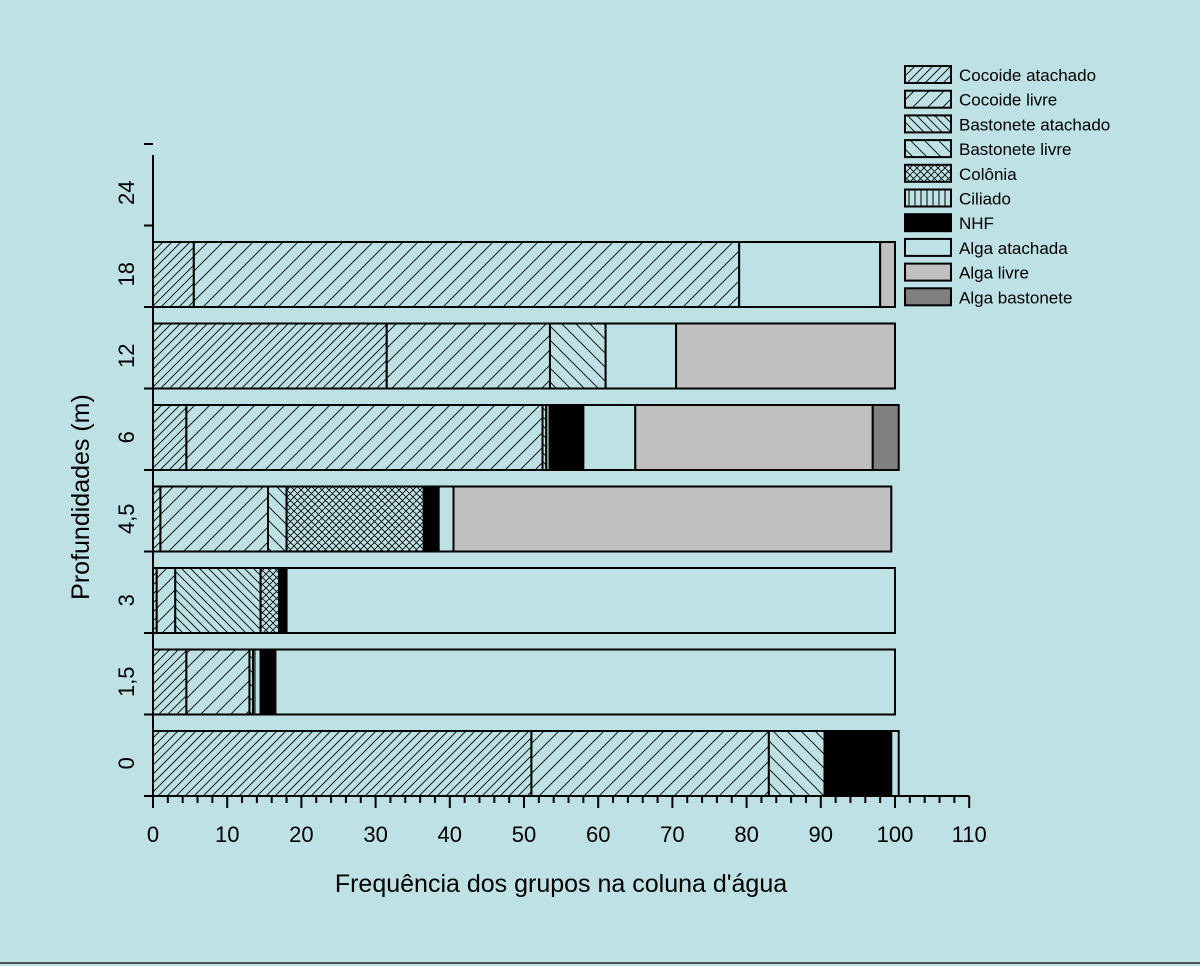 This screenshot has height=966, width=1200. I want to click on x-tick-label: 0, so click(153, 834).